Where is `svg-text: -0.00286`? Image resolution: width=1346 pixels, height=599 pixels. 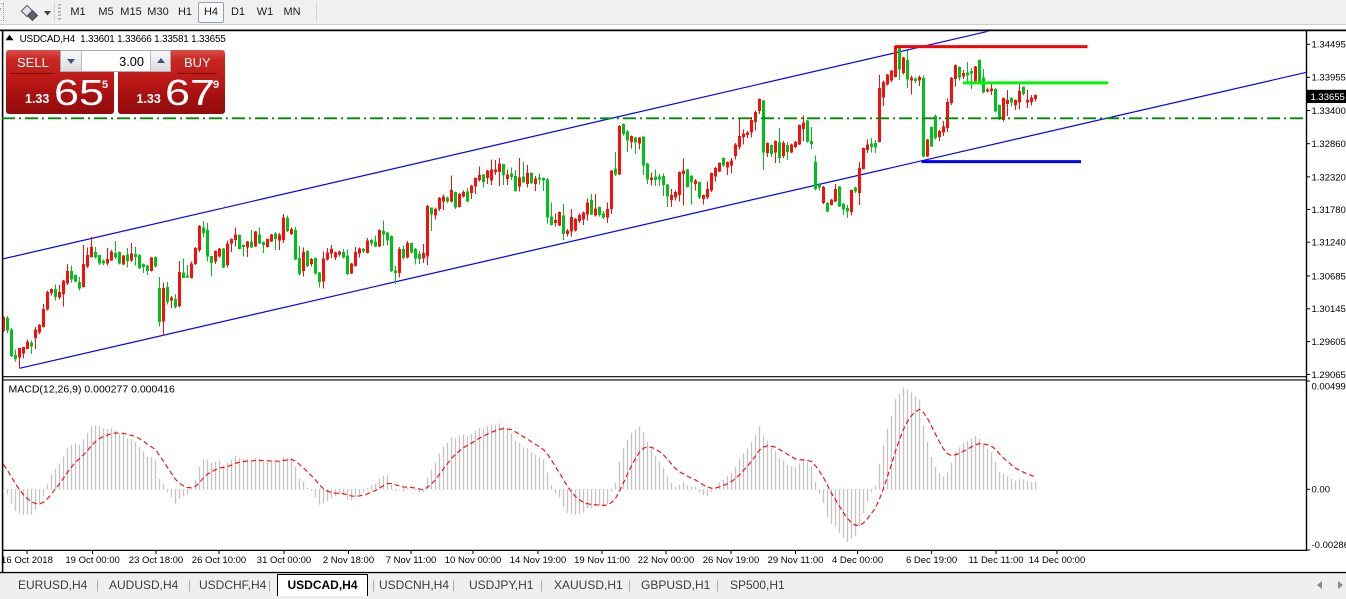
svg-text: -0.00286 is located at coordinates (1329, 545).